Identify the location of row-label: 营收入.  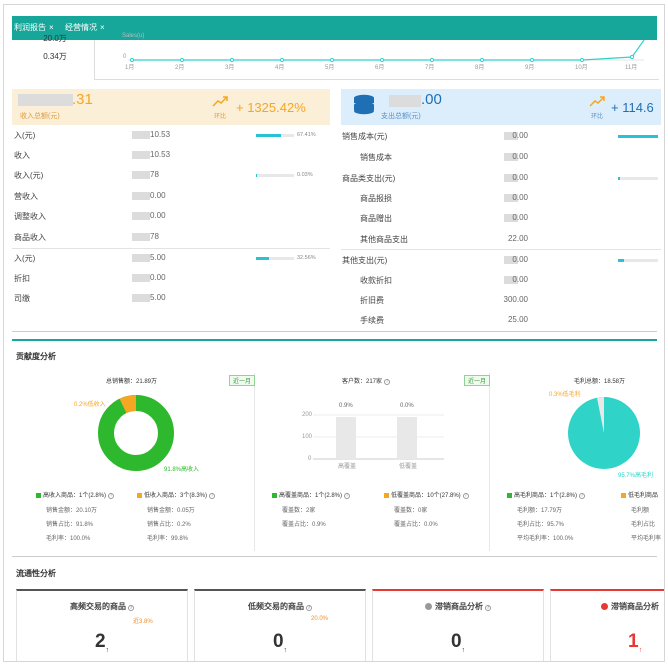
(26, 196).